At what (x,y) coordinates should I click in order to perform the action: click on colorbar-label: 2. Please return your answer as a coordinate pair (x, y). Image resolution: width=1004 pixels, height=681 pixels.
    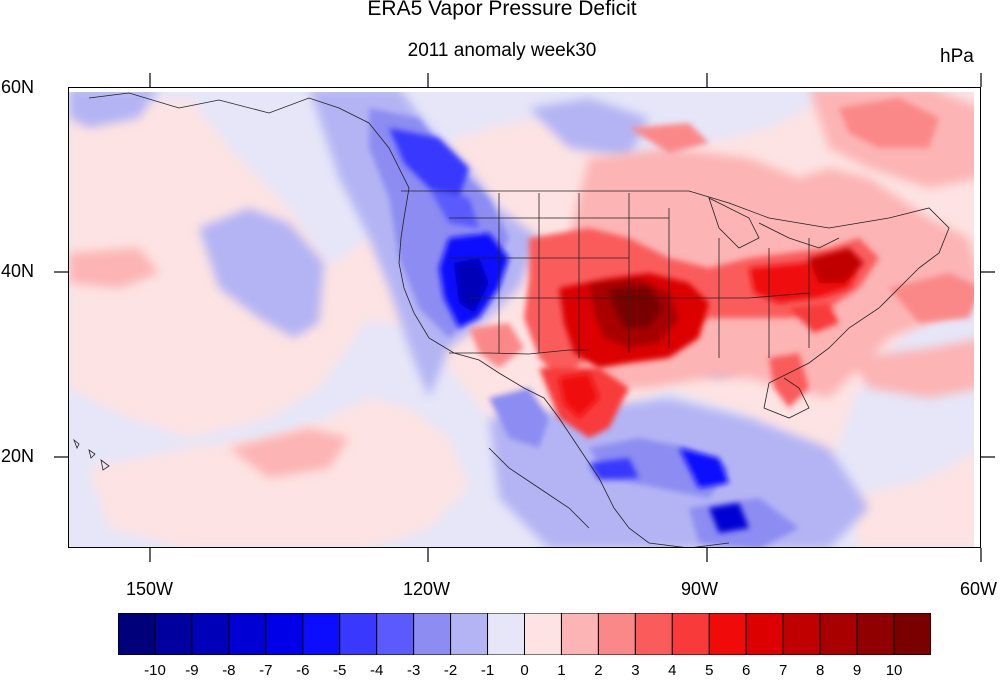
    Looking at the image, I should click on (598, 670).